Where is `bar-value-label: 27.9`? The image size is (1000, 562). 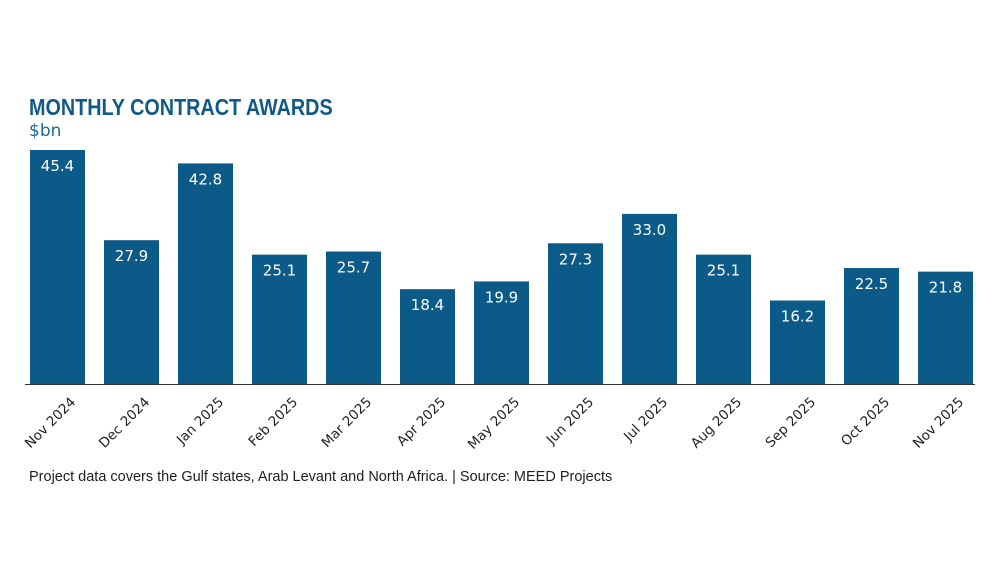
bar-value-label: 27.9 is located at coordinates (131, 256).